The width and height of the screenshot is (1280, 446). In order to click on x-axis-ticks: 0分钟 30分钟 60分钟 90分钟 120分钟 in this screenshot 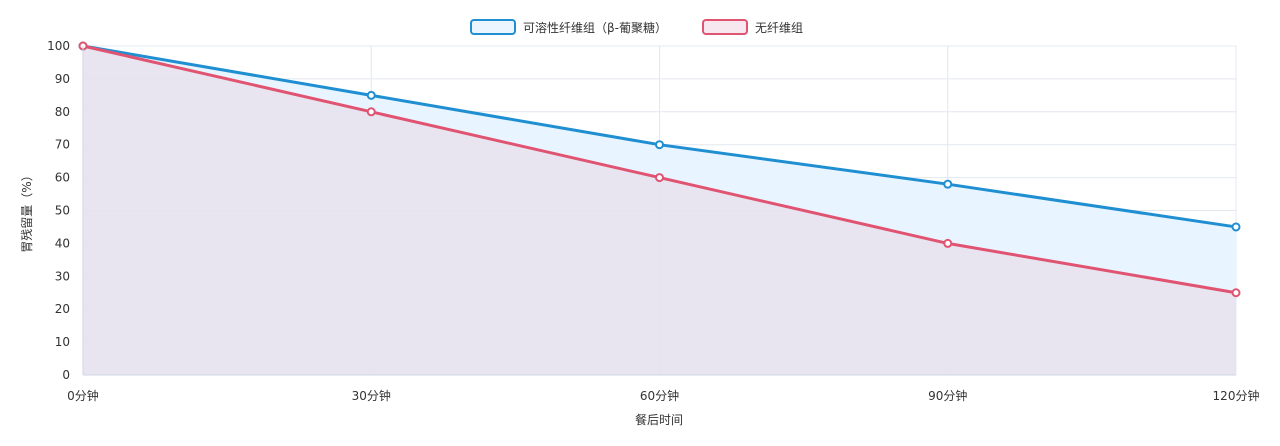, I will do `click(663, 395)`.